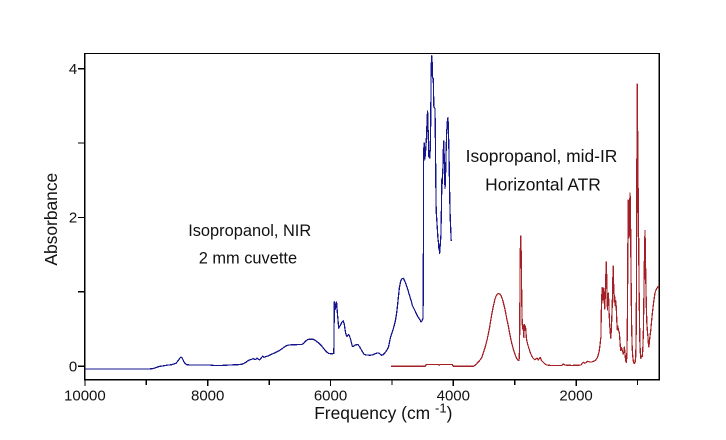 The image size is (726, 440). I want to click on svg-text: Isopropanol, mid-IR, so click(542, 156).